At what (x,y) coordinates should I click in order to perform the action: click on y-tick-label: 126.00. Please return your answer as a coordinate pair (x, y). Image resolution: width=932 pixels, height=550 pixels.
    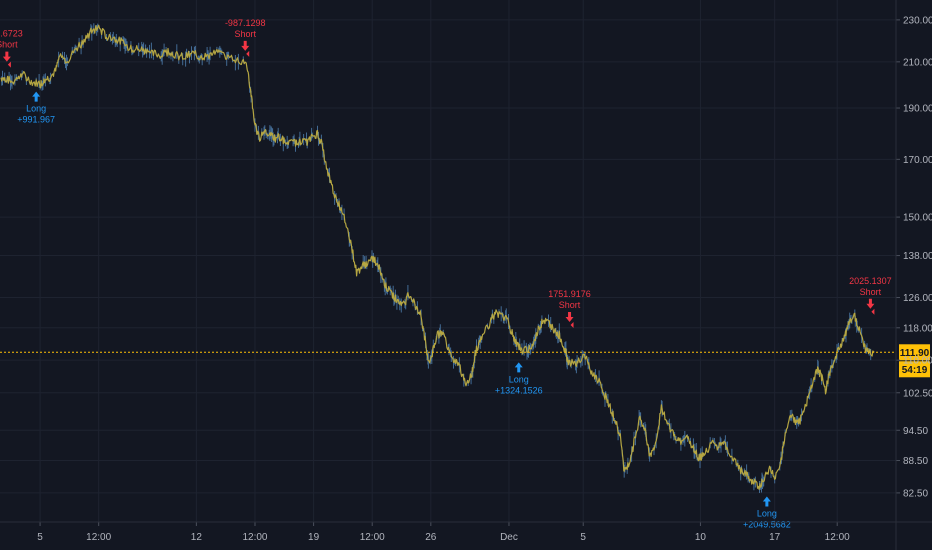
    Looking at the image, I should click on (917, 298).